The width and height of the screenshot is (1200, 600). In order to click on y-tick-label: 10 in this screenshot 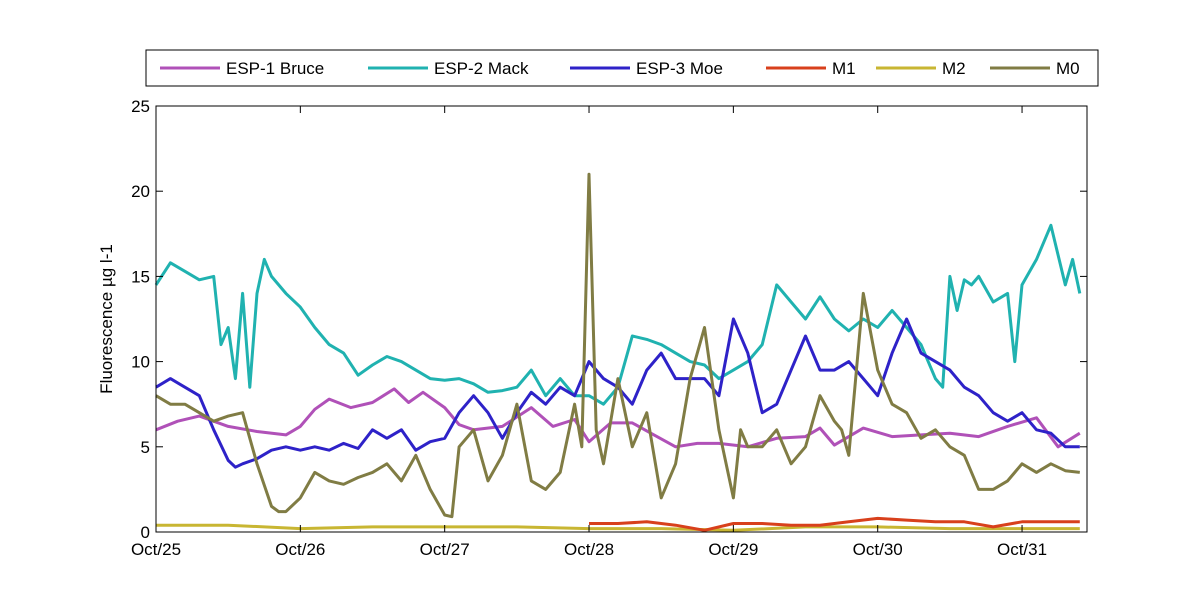, I will do `click(140, 362)`.